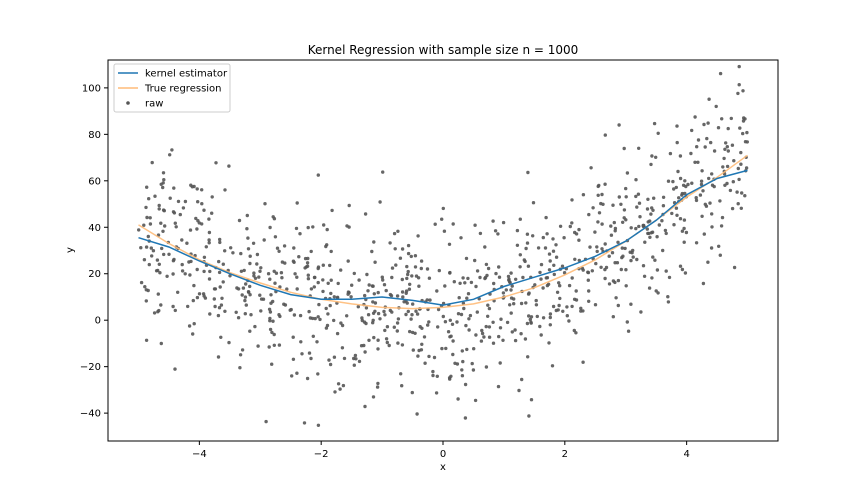 The image size is (864, 504). Describe the element at coordinates (321, 454) in the screenshot. I see `x-tick-label: −2` at that location.